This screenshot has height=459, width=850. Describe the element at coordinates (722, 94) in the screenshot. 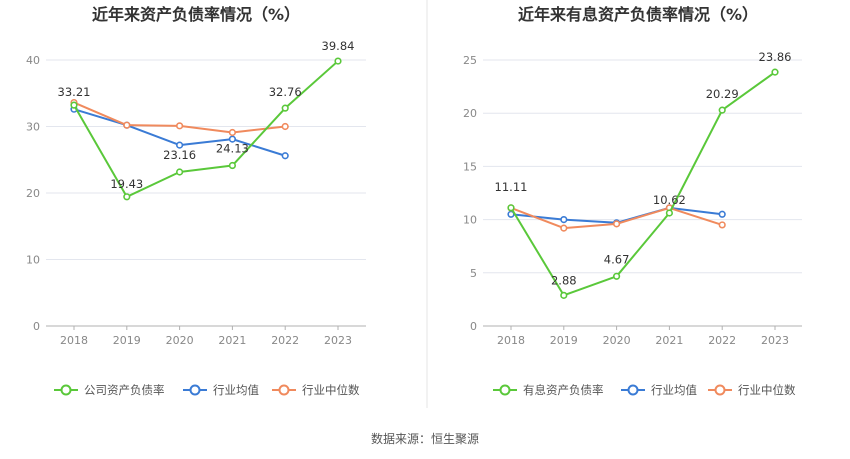

I see `data-label: 20.29` at that location.